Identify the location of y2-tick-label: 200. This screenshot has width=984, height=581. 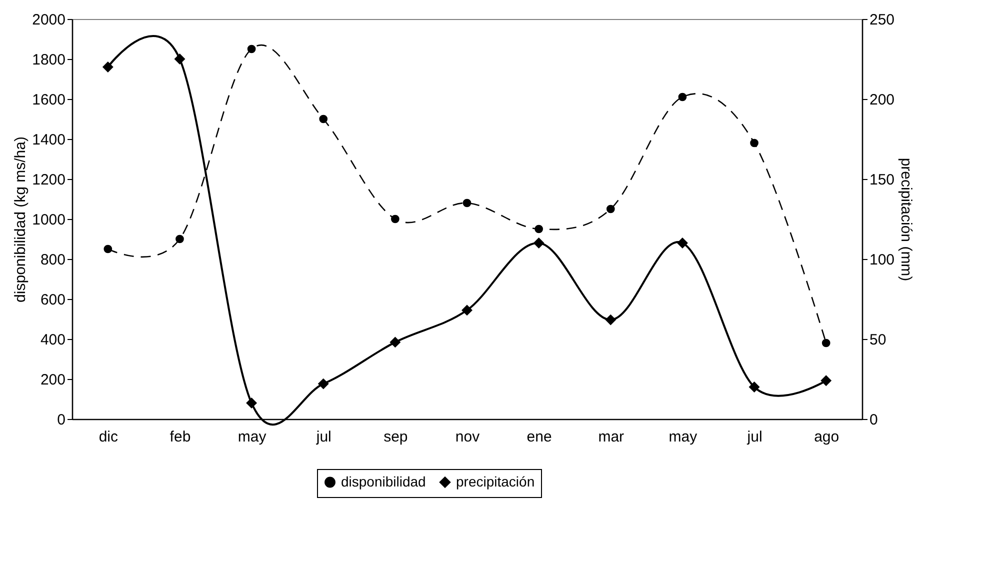
(882, 100).